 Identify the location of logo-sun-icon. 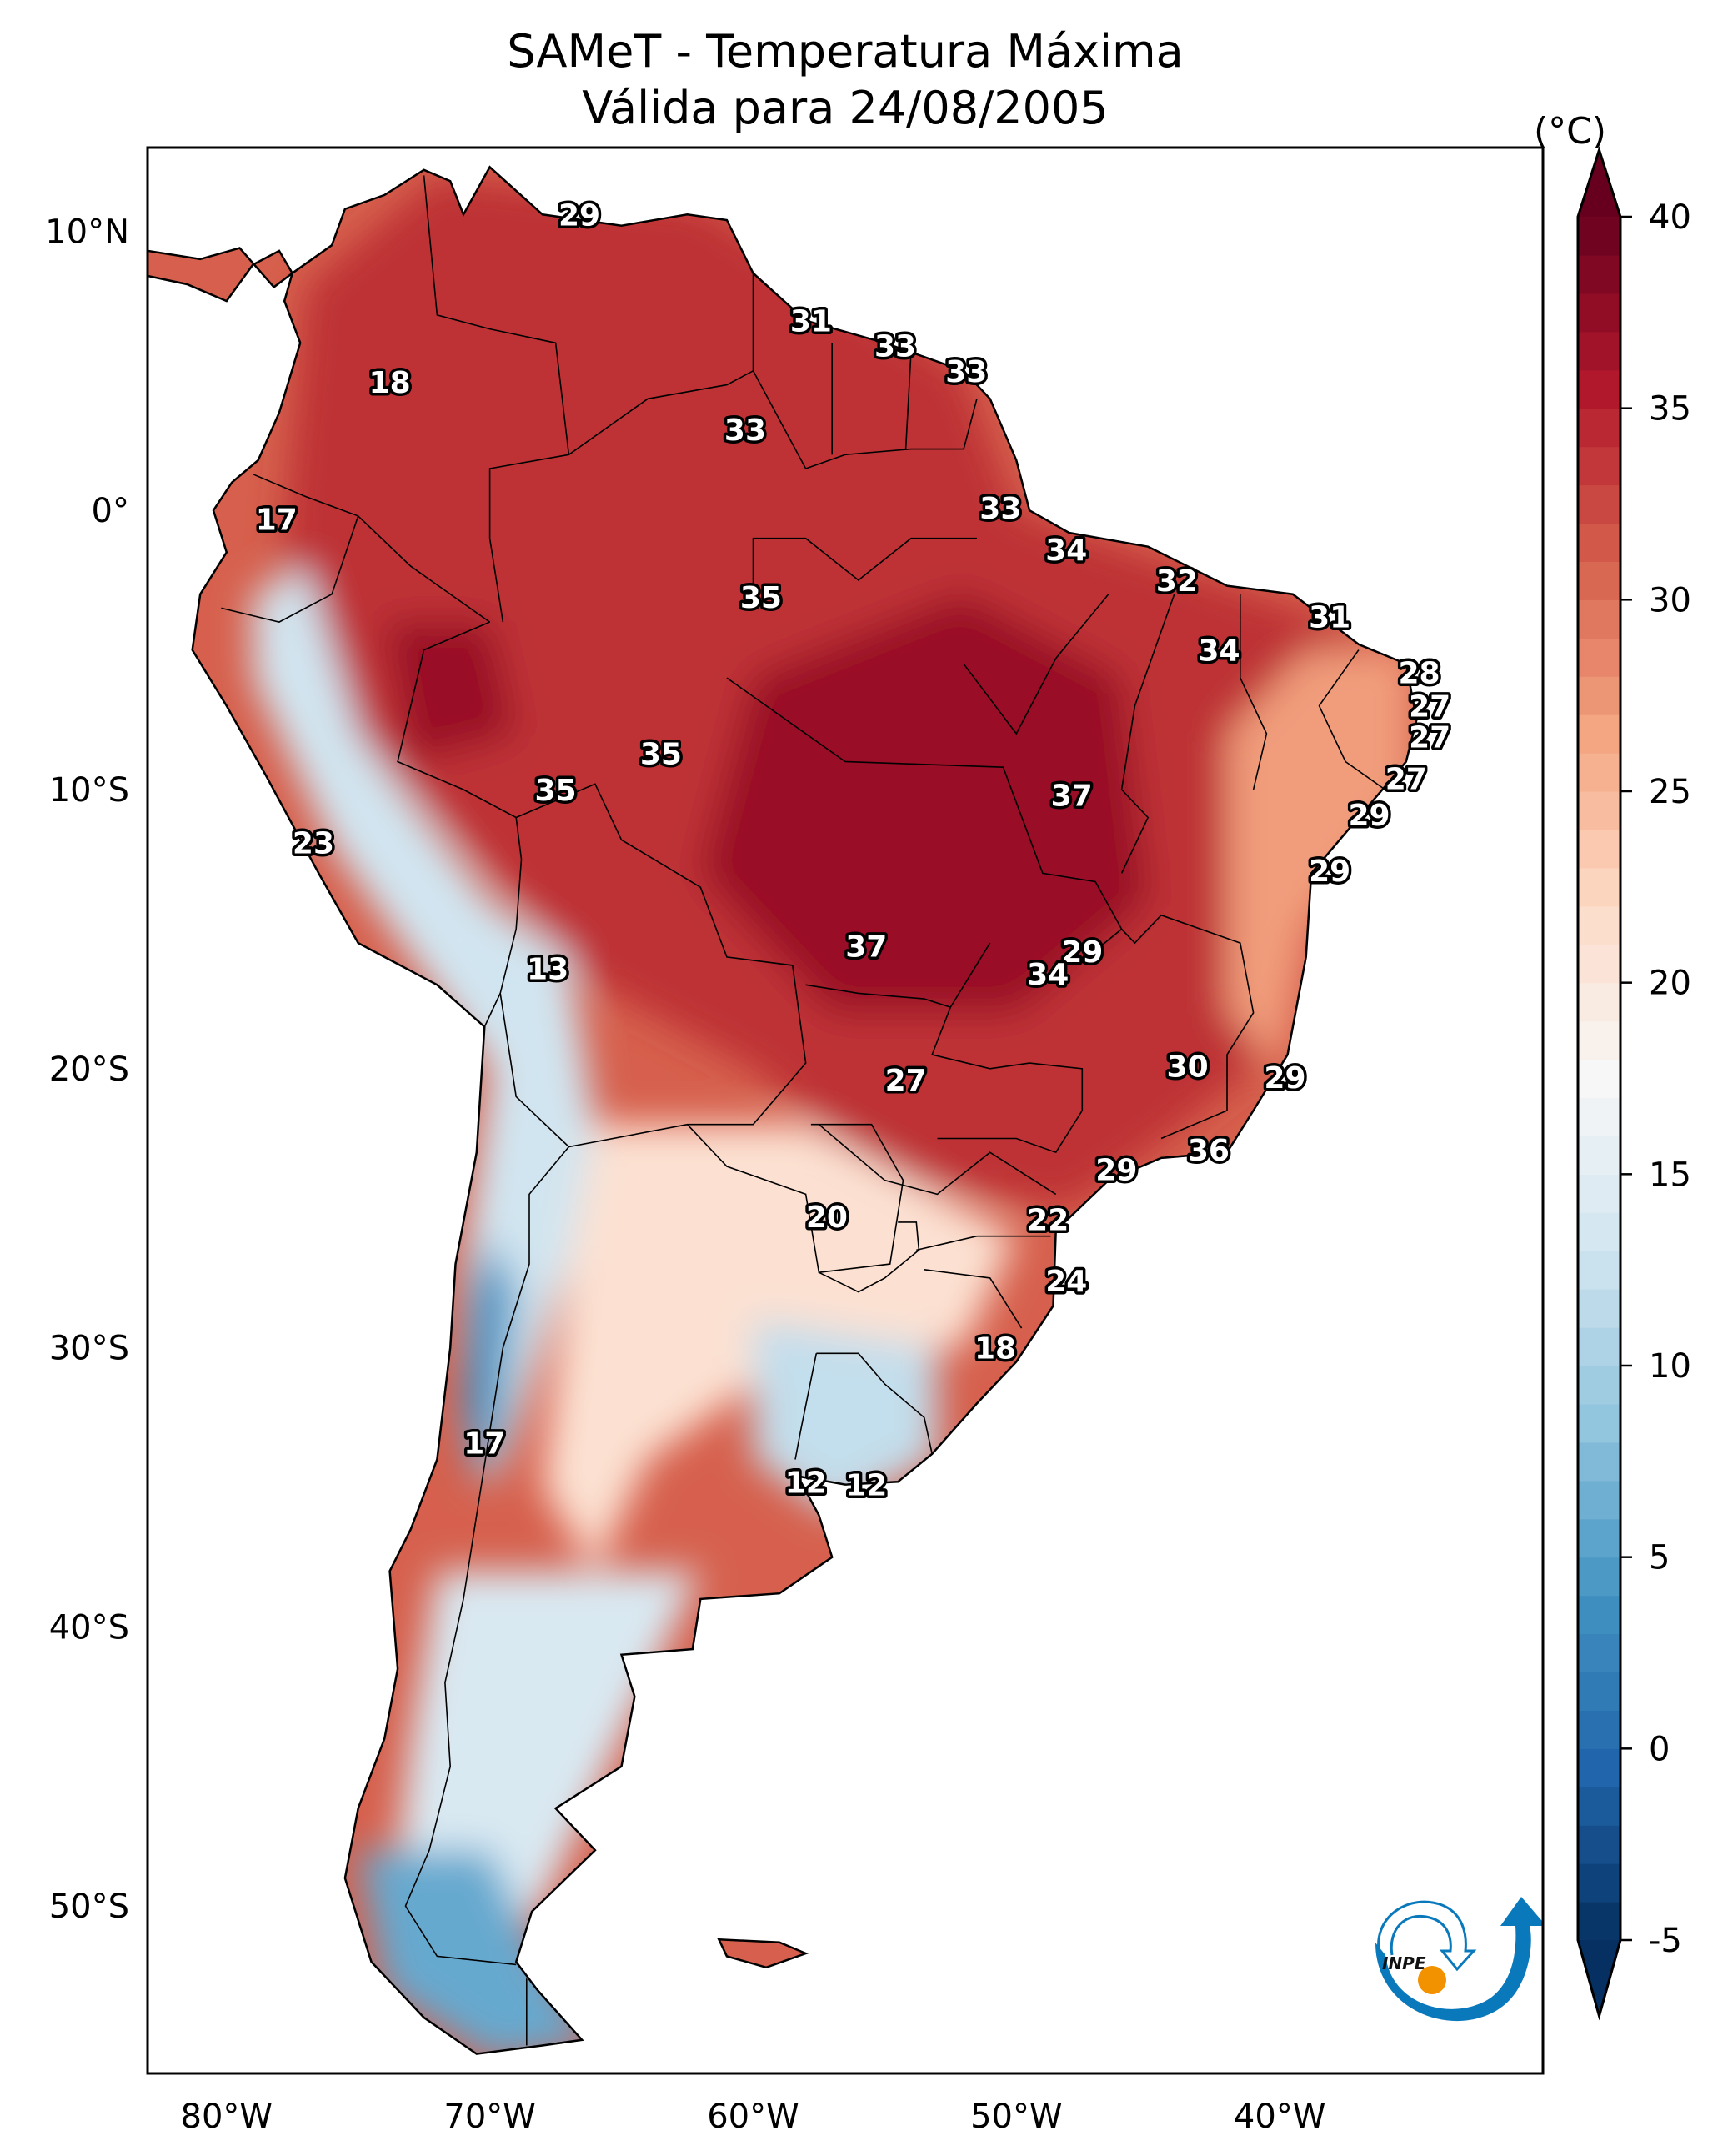
(1432, 1980).